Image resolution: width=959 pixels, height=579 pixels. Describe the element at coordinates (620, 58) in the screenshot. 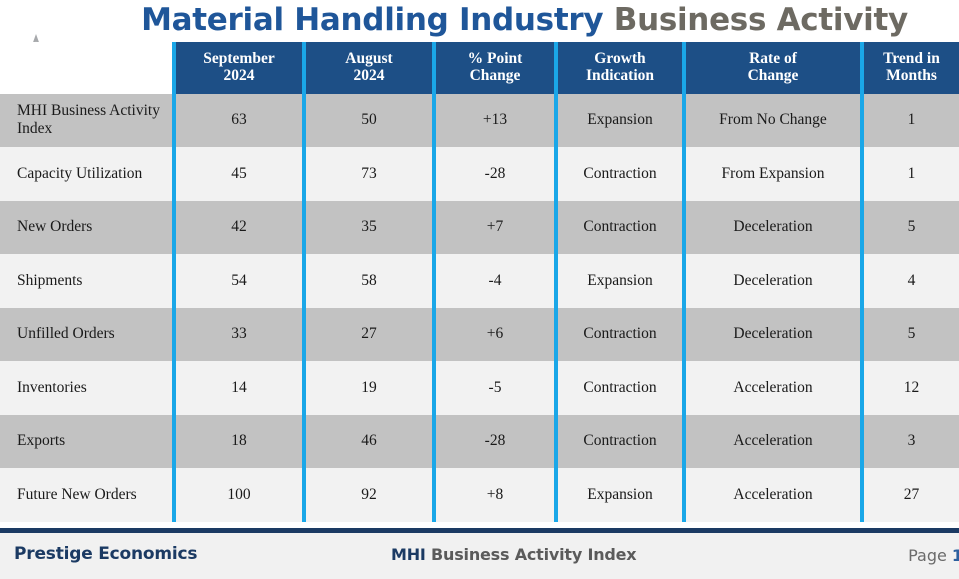

I see `column-header-line1: Growth` at that location.